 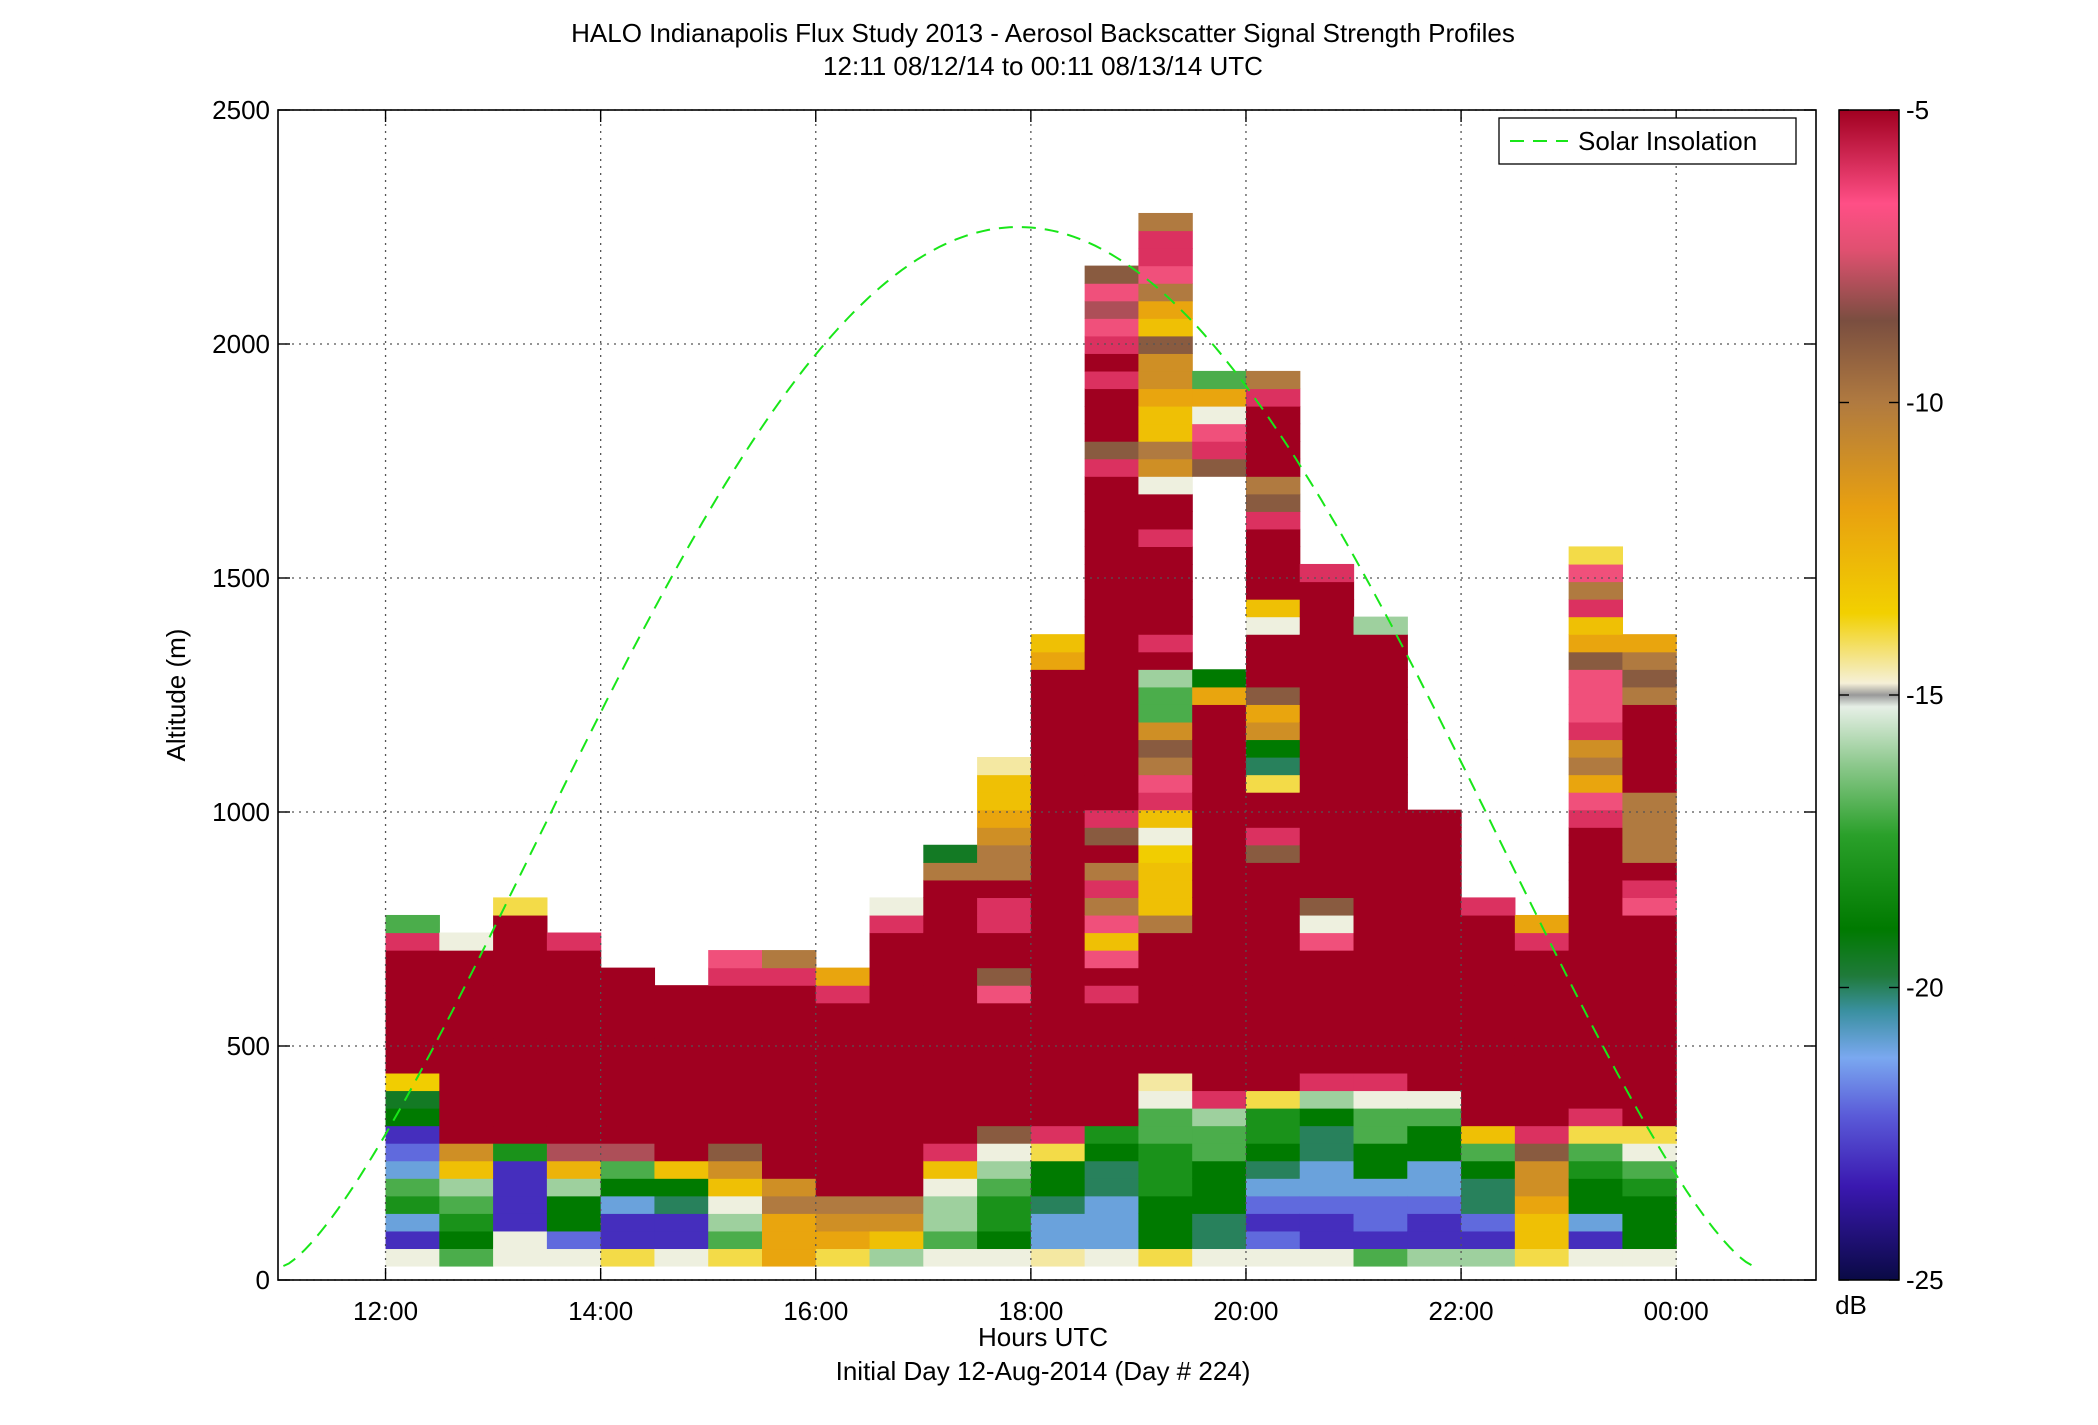 What do you see at coordinates (248, 1046) in the screenshot?
I see `y-tick-label: 500` at bounding box center [248, 1046].